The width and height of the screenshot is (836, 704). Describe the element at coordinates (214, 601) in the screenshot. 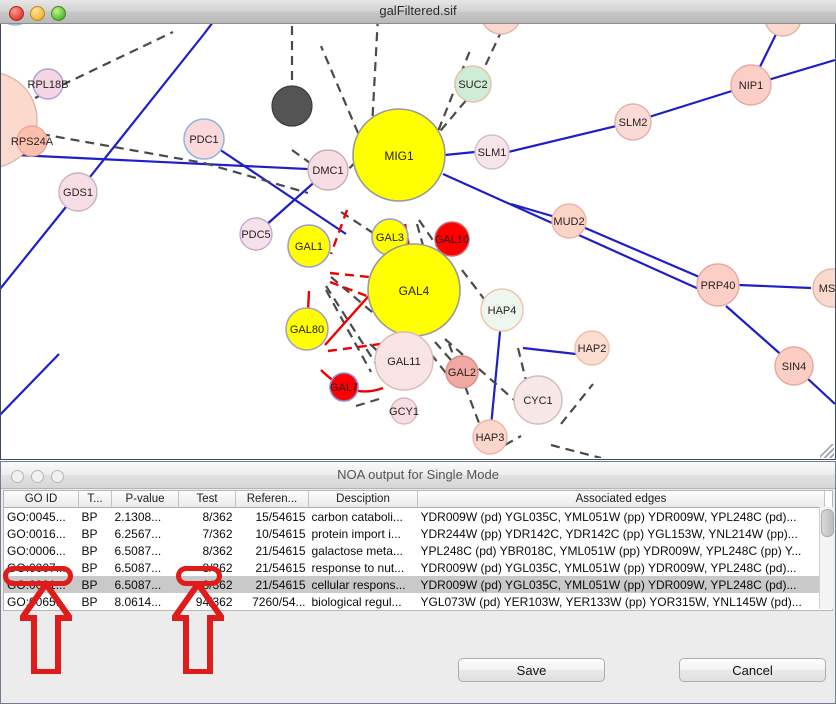

I see `cell-test: 94/362` at that location.